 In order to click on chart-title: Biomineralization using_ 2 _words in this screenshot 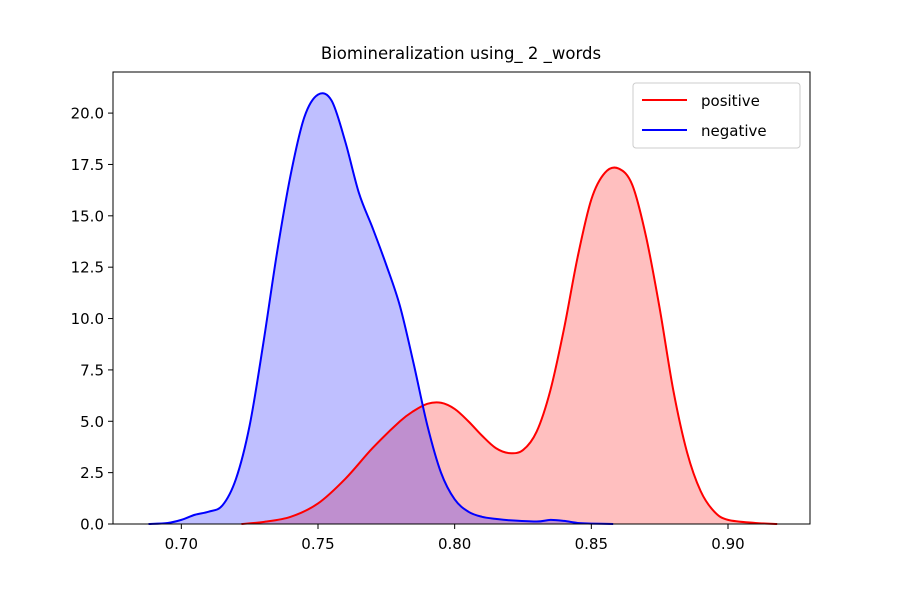, I will do `click(461, 54)`.